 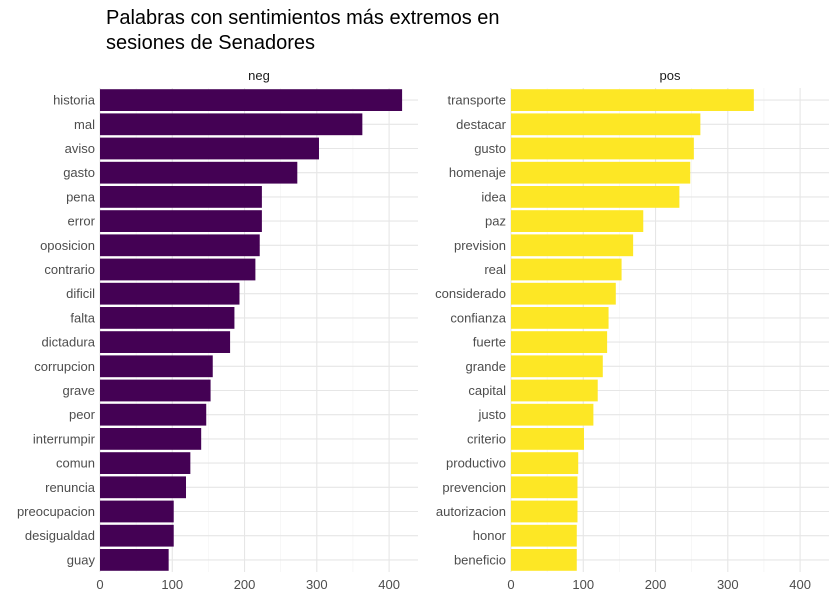 What do you see at coordinates (486, 366) in the screenshot?
I see `category-label: grande` at bounding box center [486, 366].